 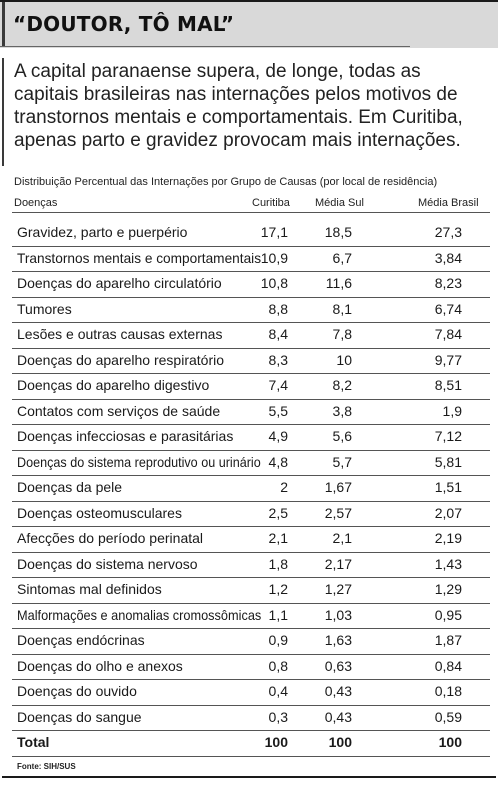 I want to click on media-sul-cell: 1,03, so click(x=338, y=614).